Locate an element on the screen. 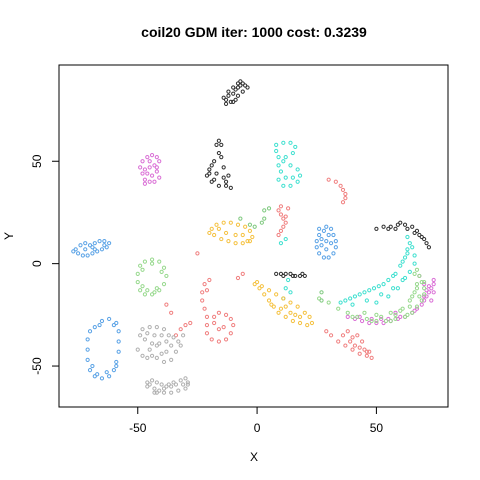  point-cluster is located at coordinates (261, 274).